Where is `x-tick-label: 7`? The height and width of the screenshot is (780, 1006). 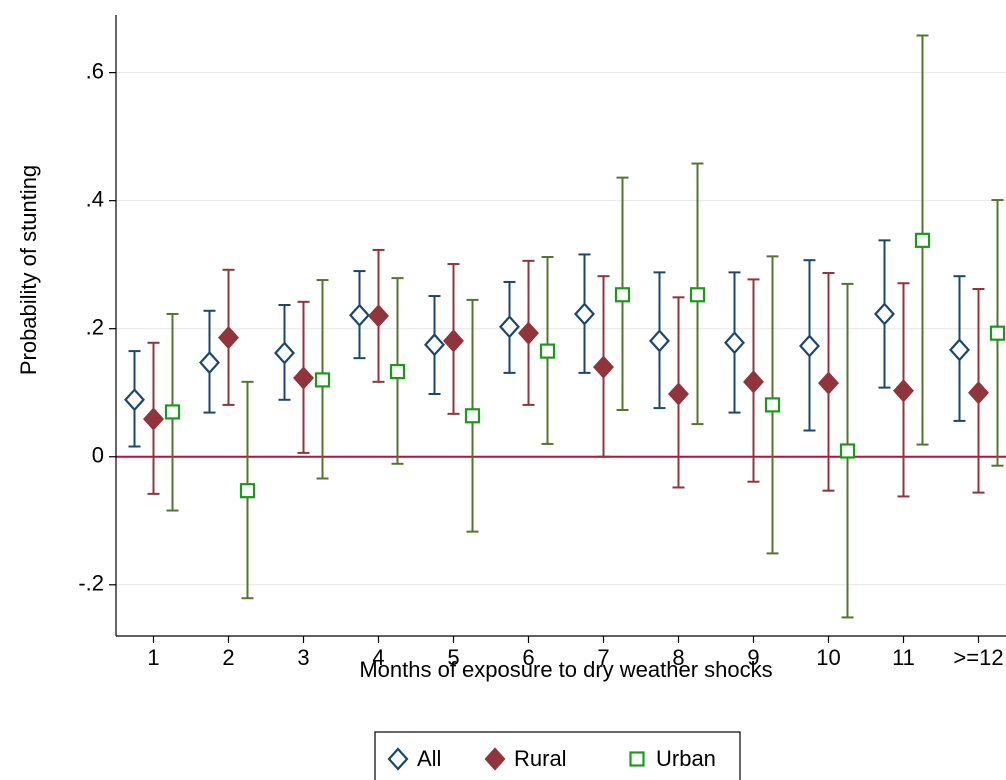
x-tick-label: 7 is located at coordinates (603, 657).